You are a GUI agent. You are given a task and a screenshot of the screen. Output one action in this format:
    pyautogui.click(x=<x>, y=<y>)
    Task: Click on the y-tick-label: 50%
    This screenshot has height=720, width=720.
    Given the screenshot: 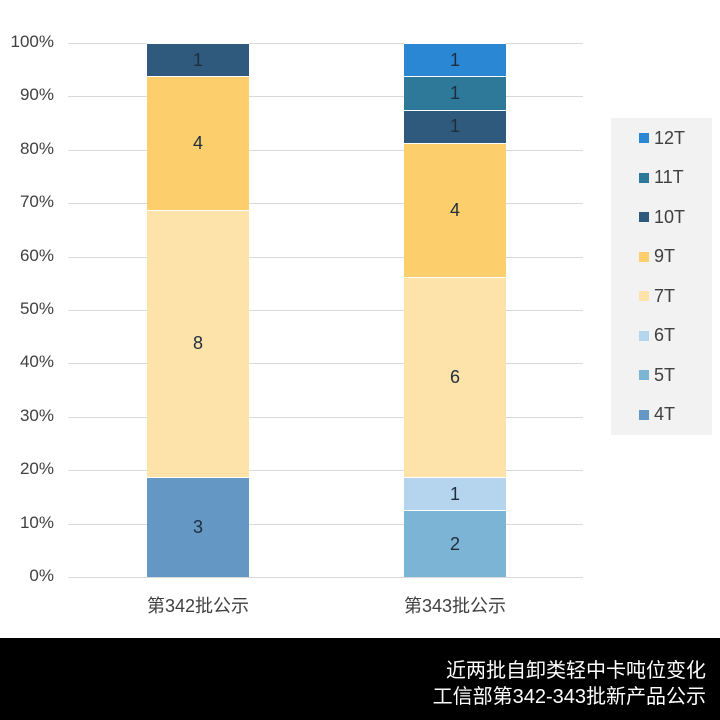 What is the action you would take?
    pyautogui.click(x=36, y=308)
    